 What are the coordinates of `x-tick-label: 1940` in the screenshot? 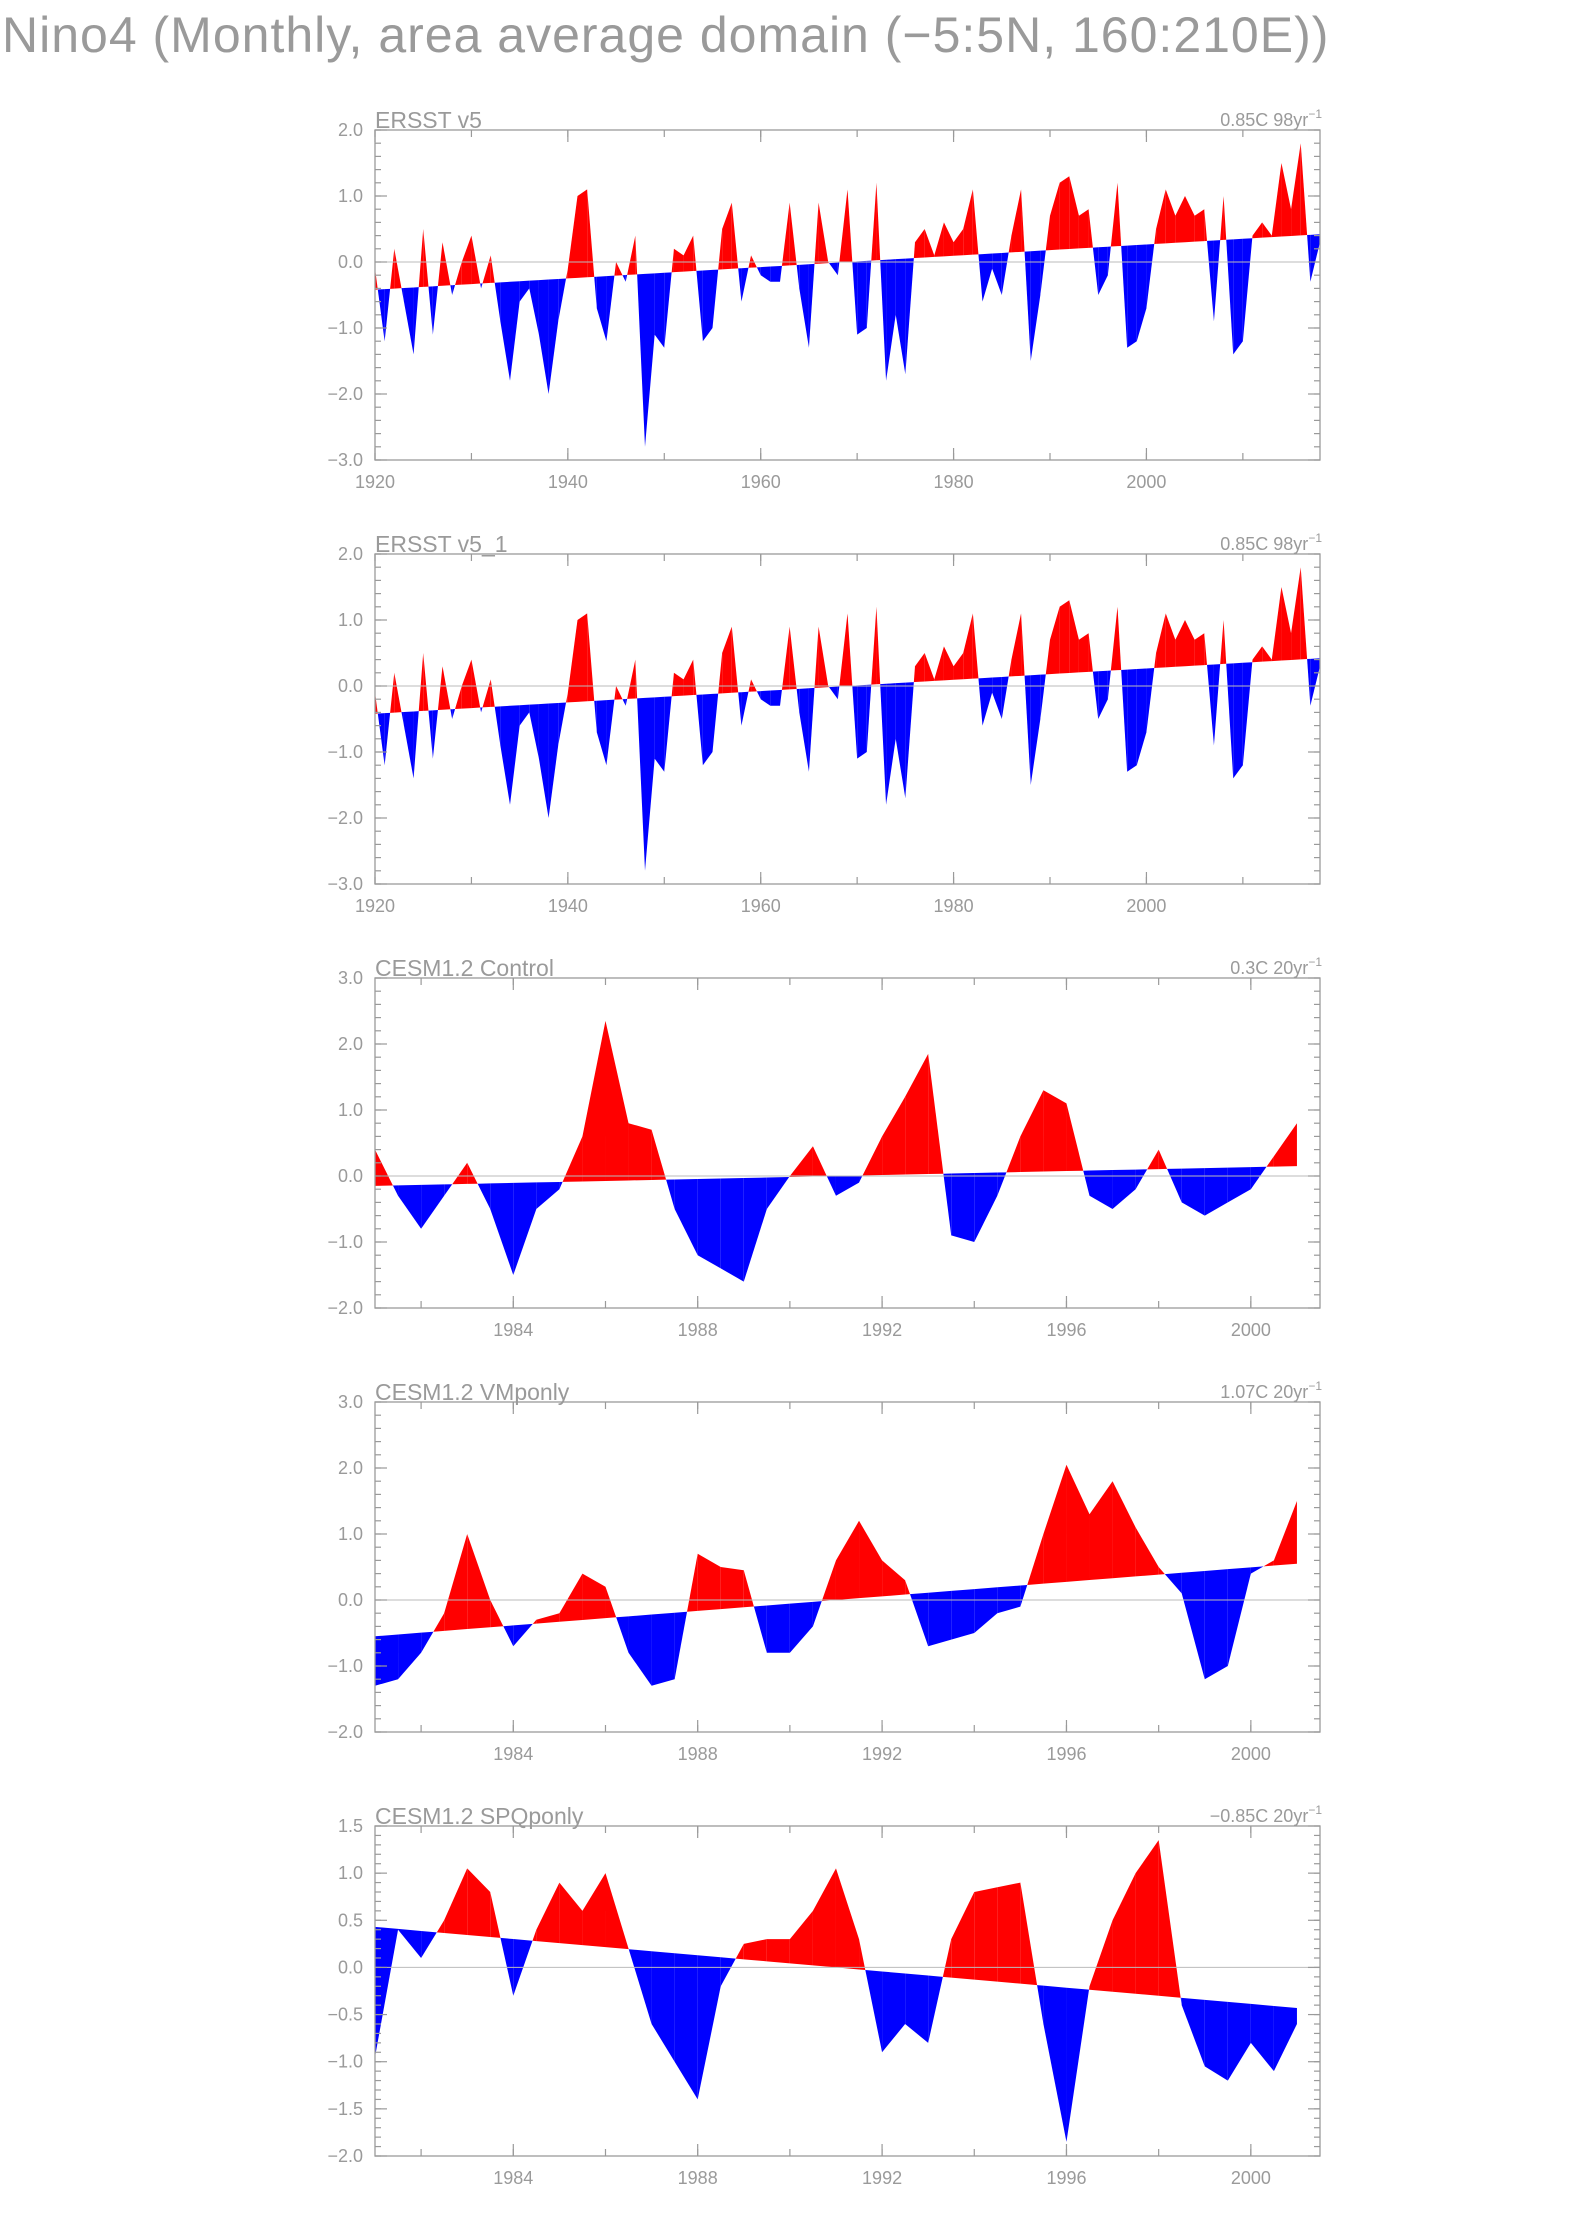 It's located at (568, 906).